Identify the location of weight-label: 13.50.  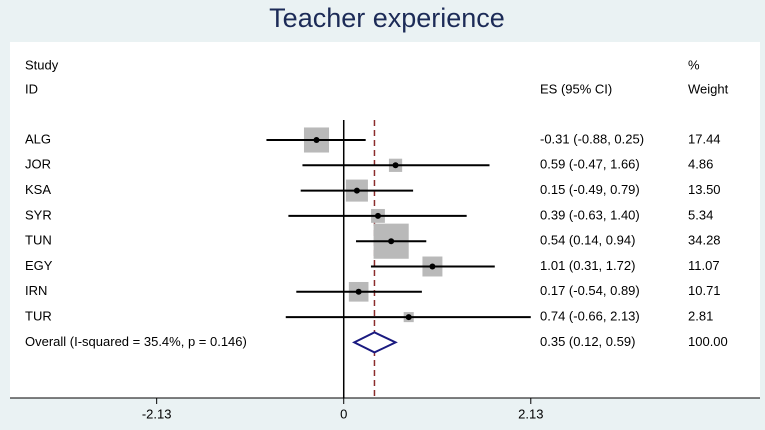
(704, 189).